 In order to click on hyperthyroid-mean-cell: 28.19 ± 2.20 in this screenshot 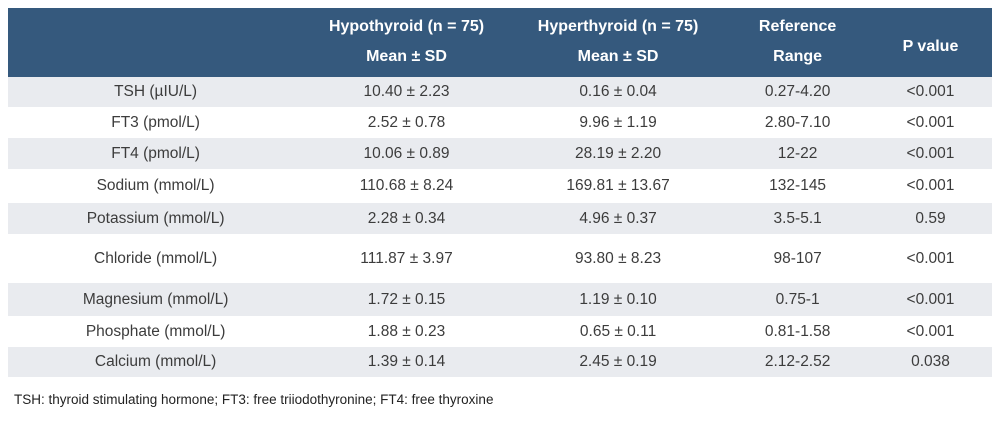, I will do `click(618, 153)`.